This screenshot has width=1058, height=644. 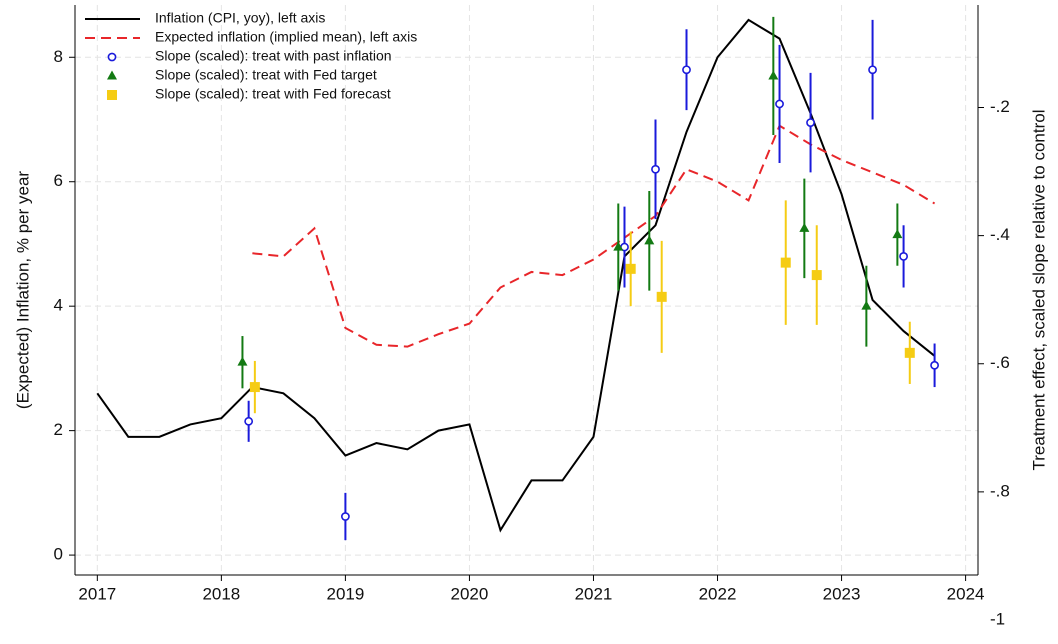 What do you see at coordinates (1000, 106) in the screenshot?
I see `y2-tick-label: -.2` at bounding box center [1000, 106].